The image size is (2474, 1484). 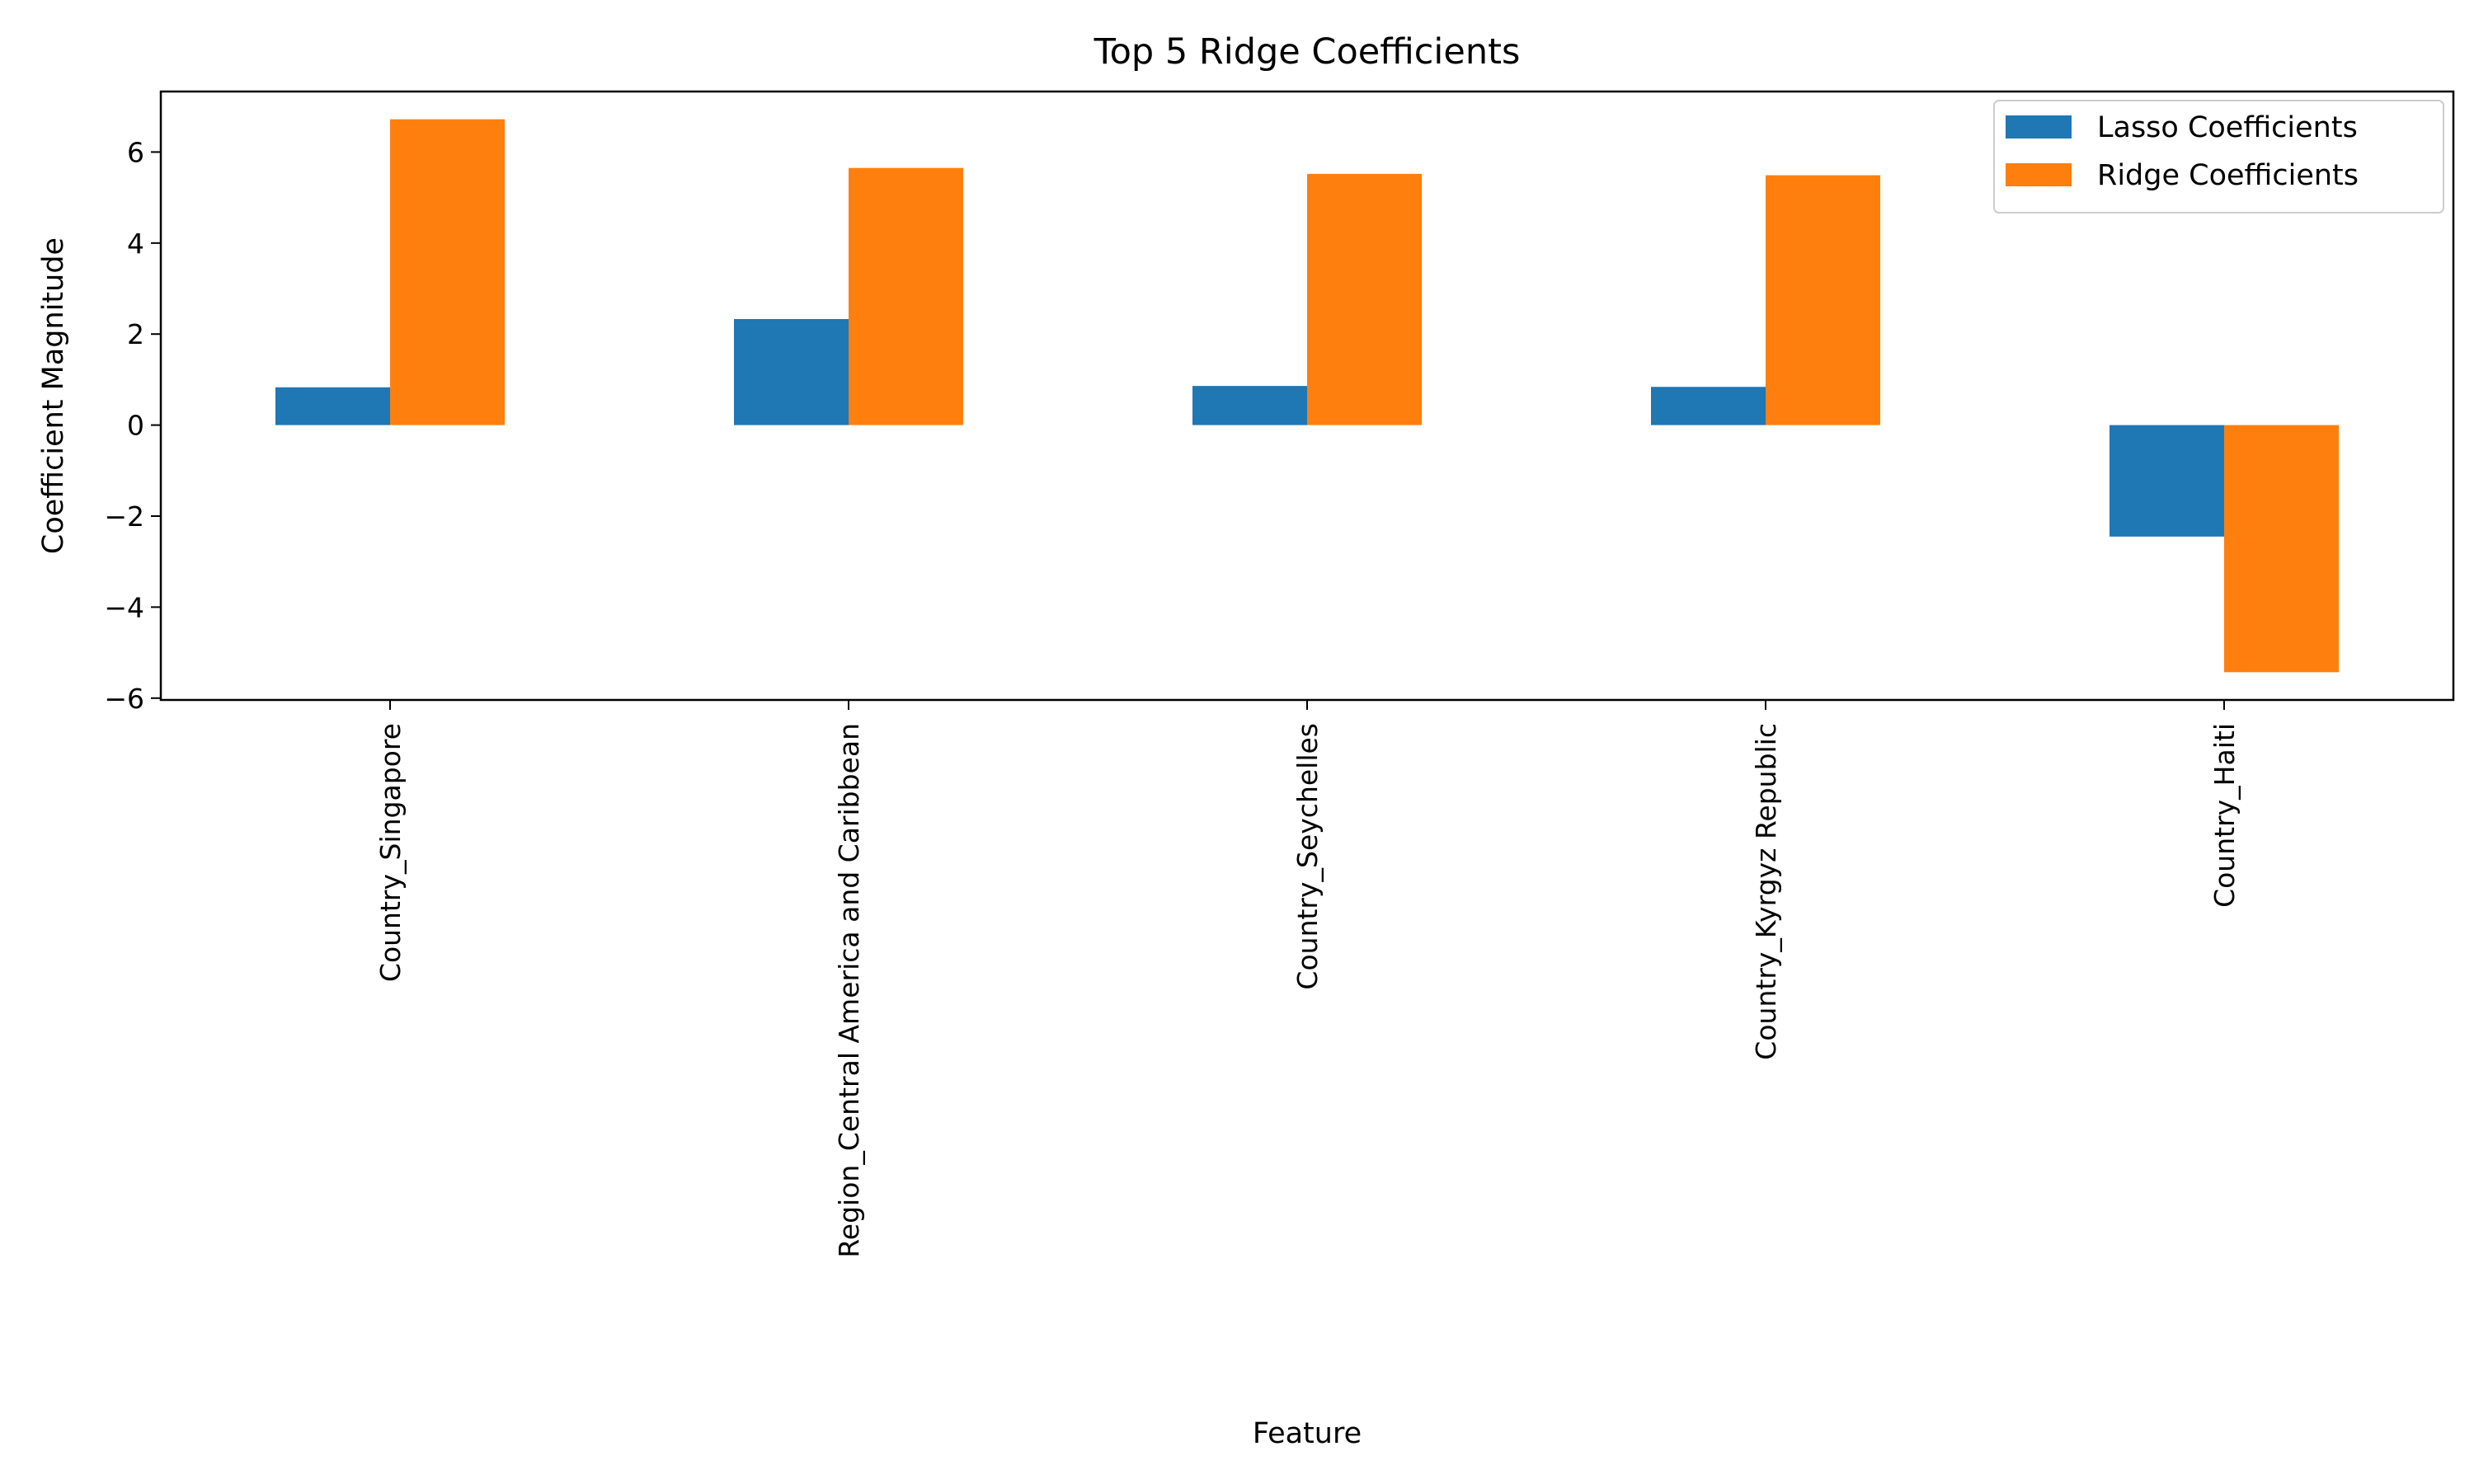 I want to click on legend-label: Ridge Coefficients, so click(x=2228, y=175).